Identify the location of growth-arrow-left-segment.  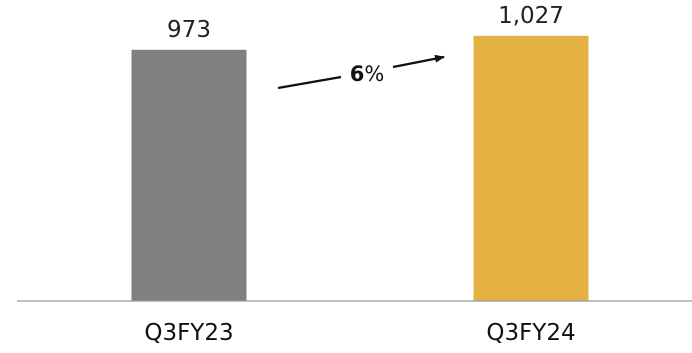
(309, 82).